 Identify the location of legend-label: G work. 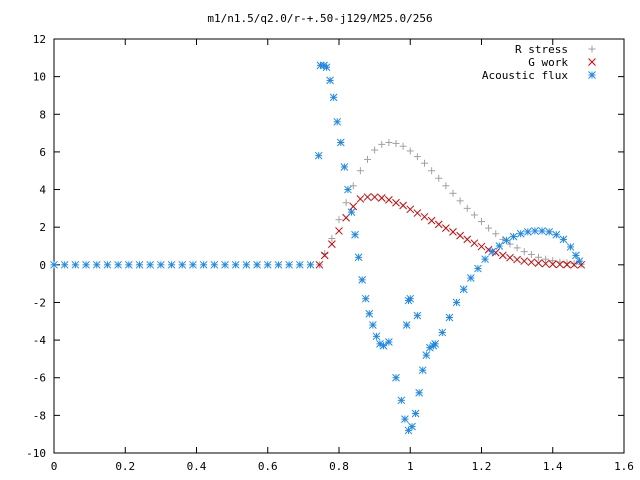
(548, 62).